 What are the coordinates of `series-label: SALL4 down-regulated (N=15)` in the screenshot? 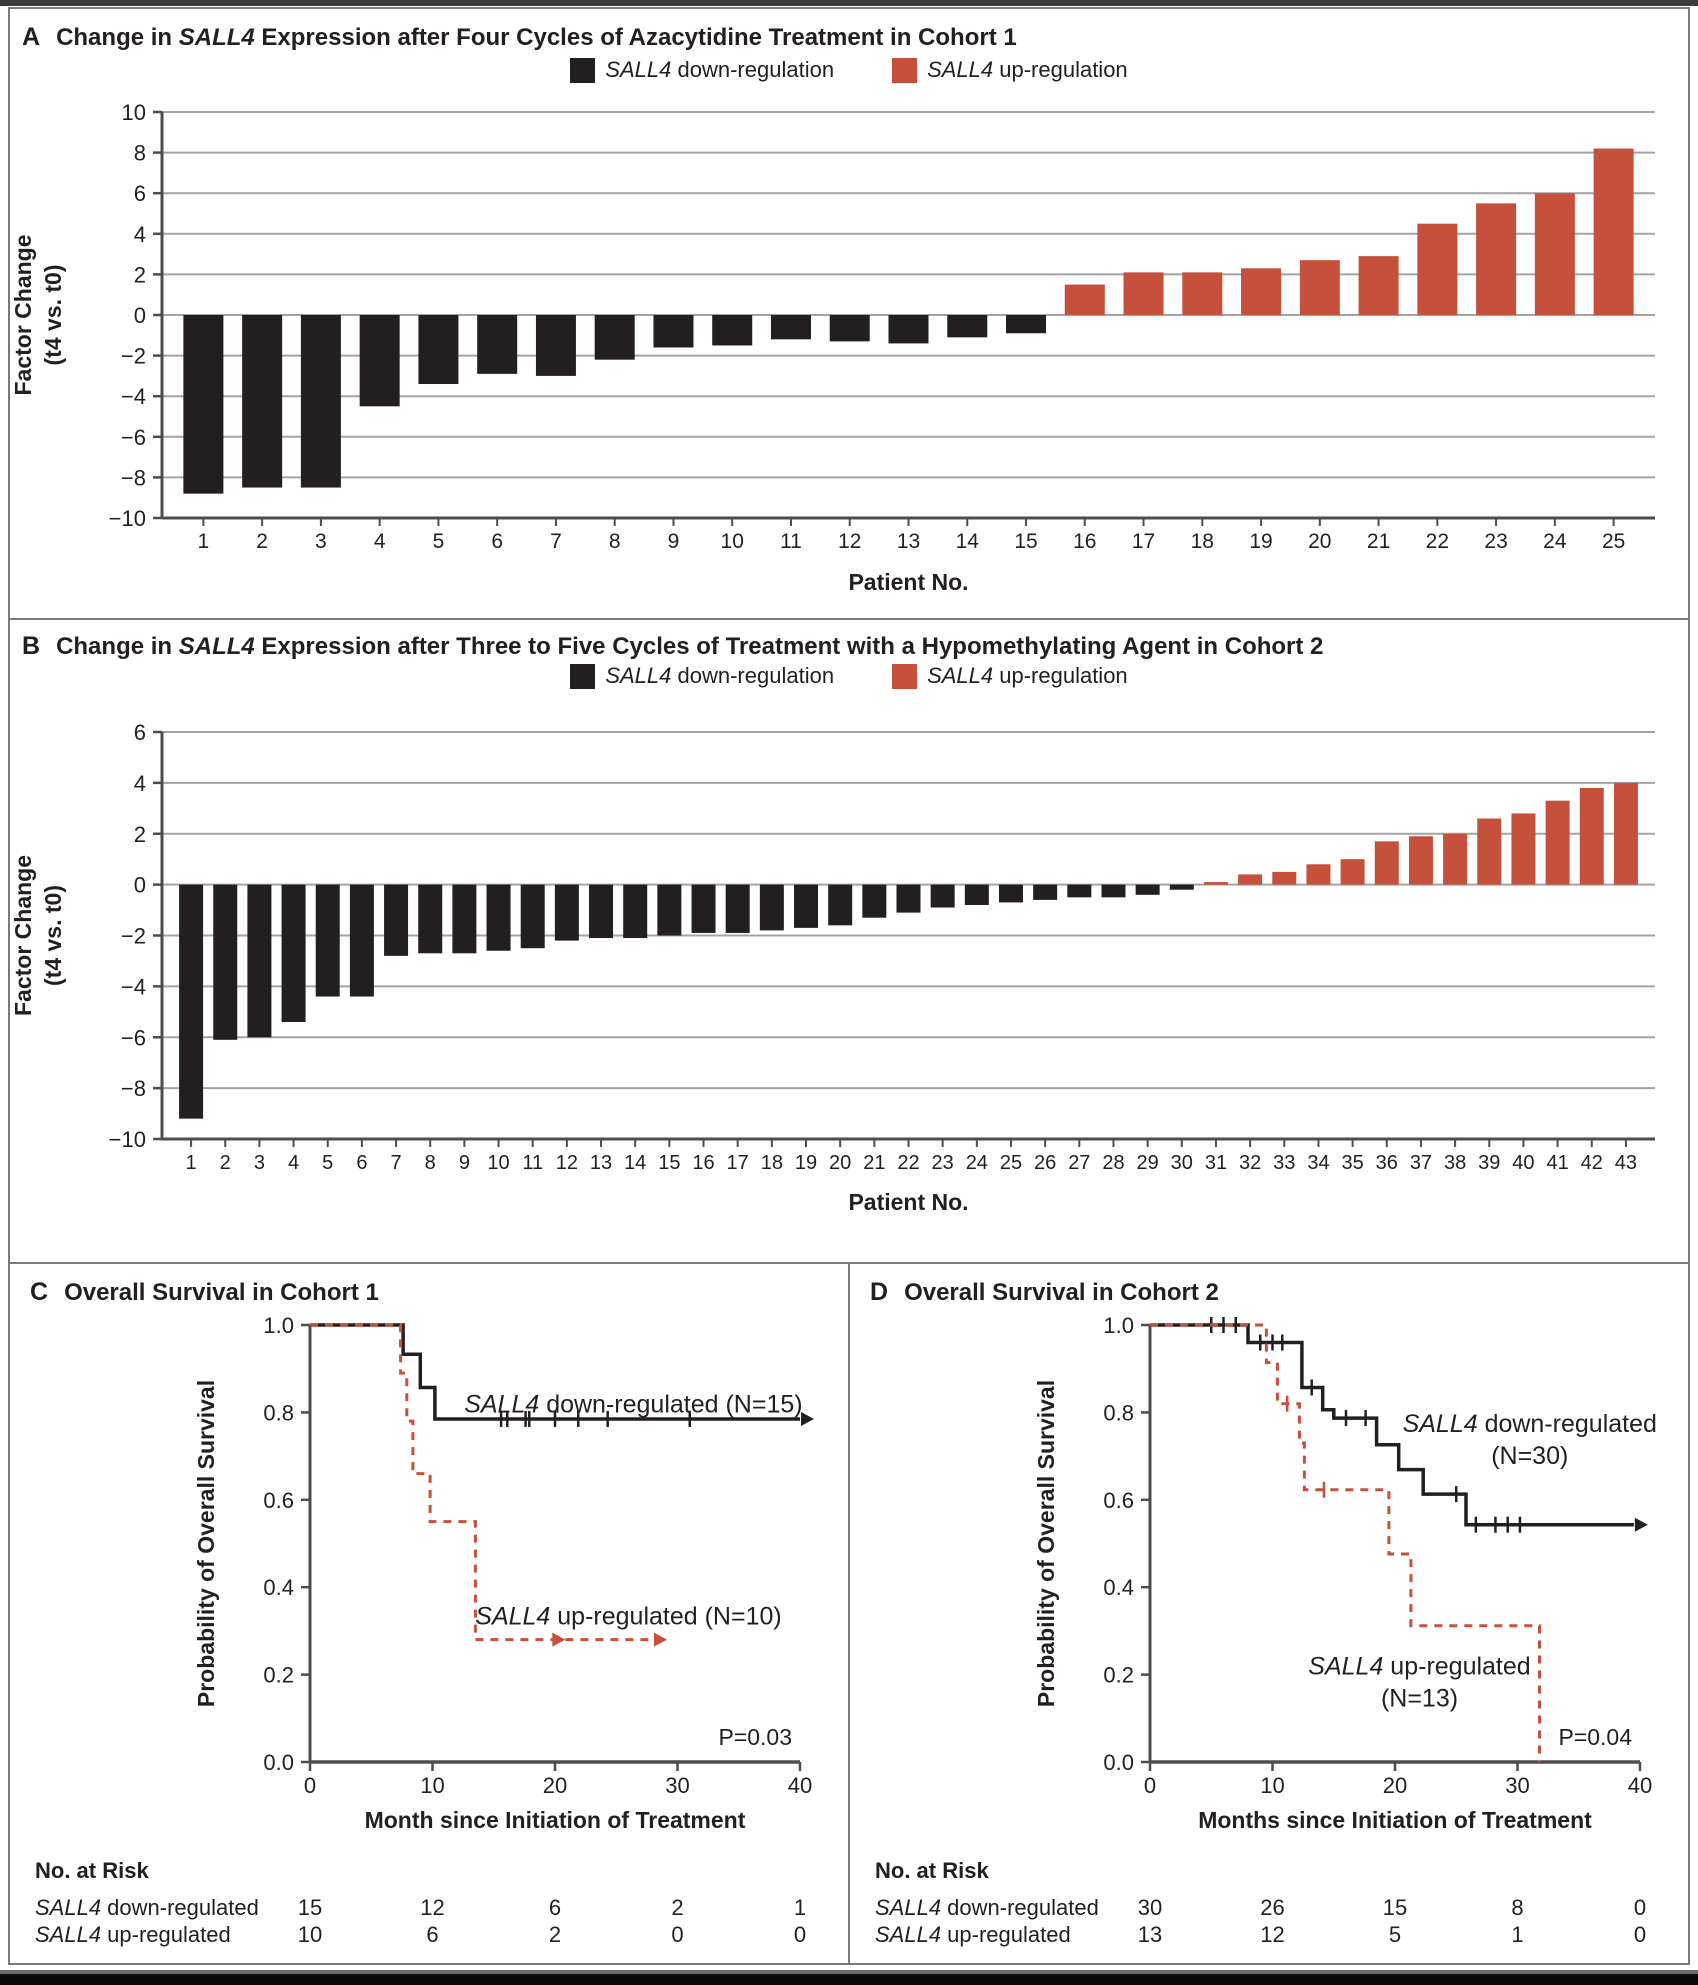 It's located at (633, 1404).